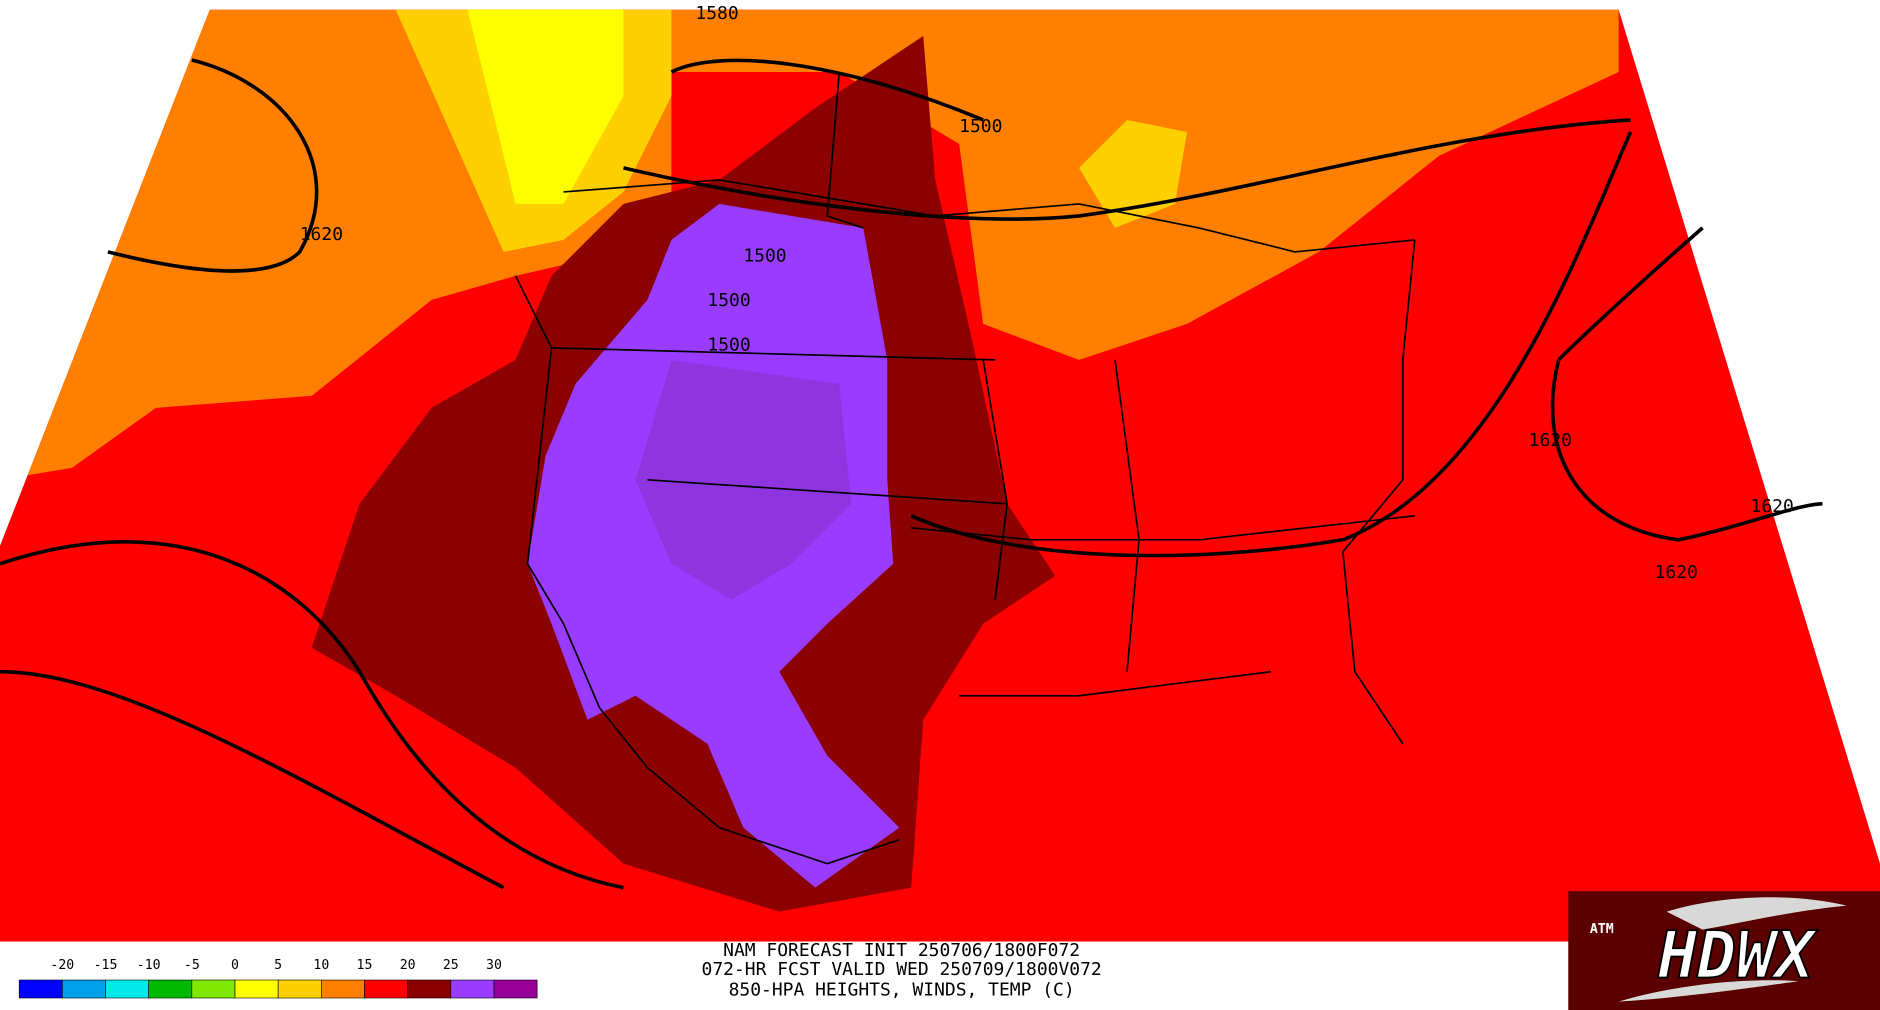 This screenshot has width=1880, height=1010. What do you see at coordinates (149, 965) in the screenshot?
I see `legend-label: -10` at bounding box center [149, 965].